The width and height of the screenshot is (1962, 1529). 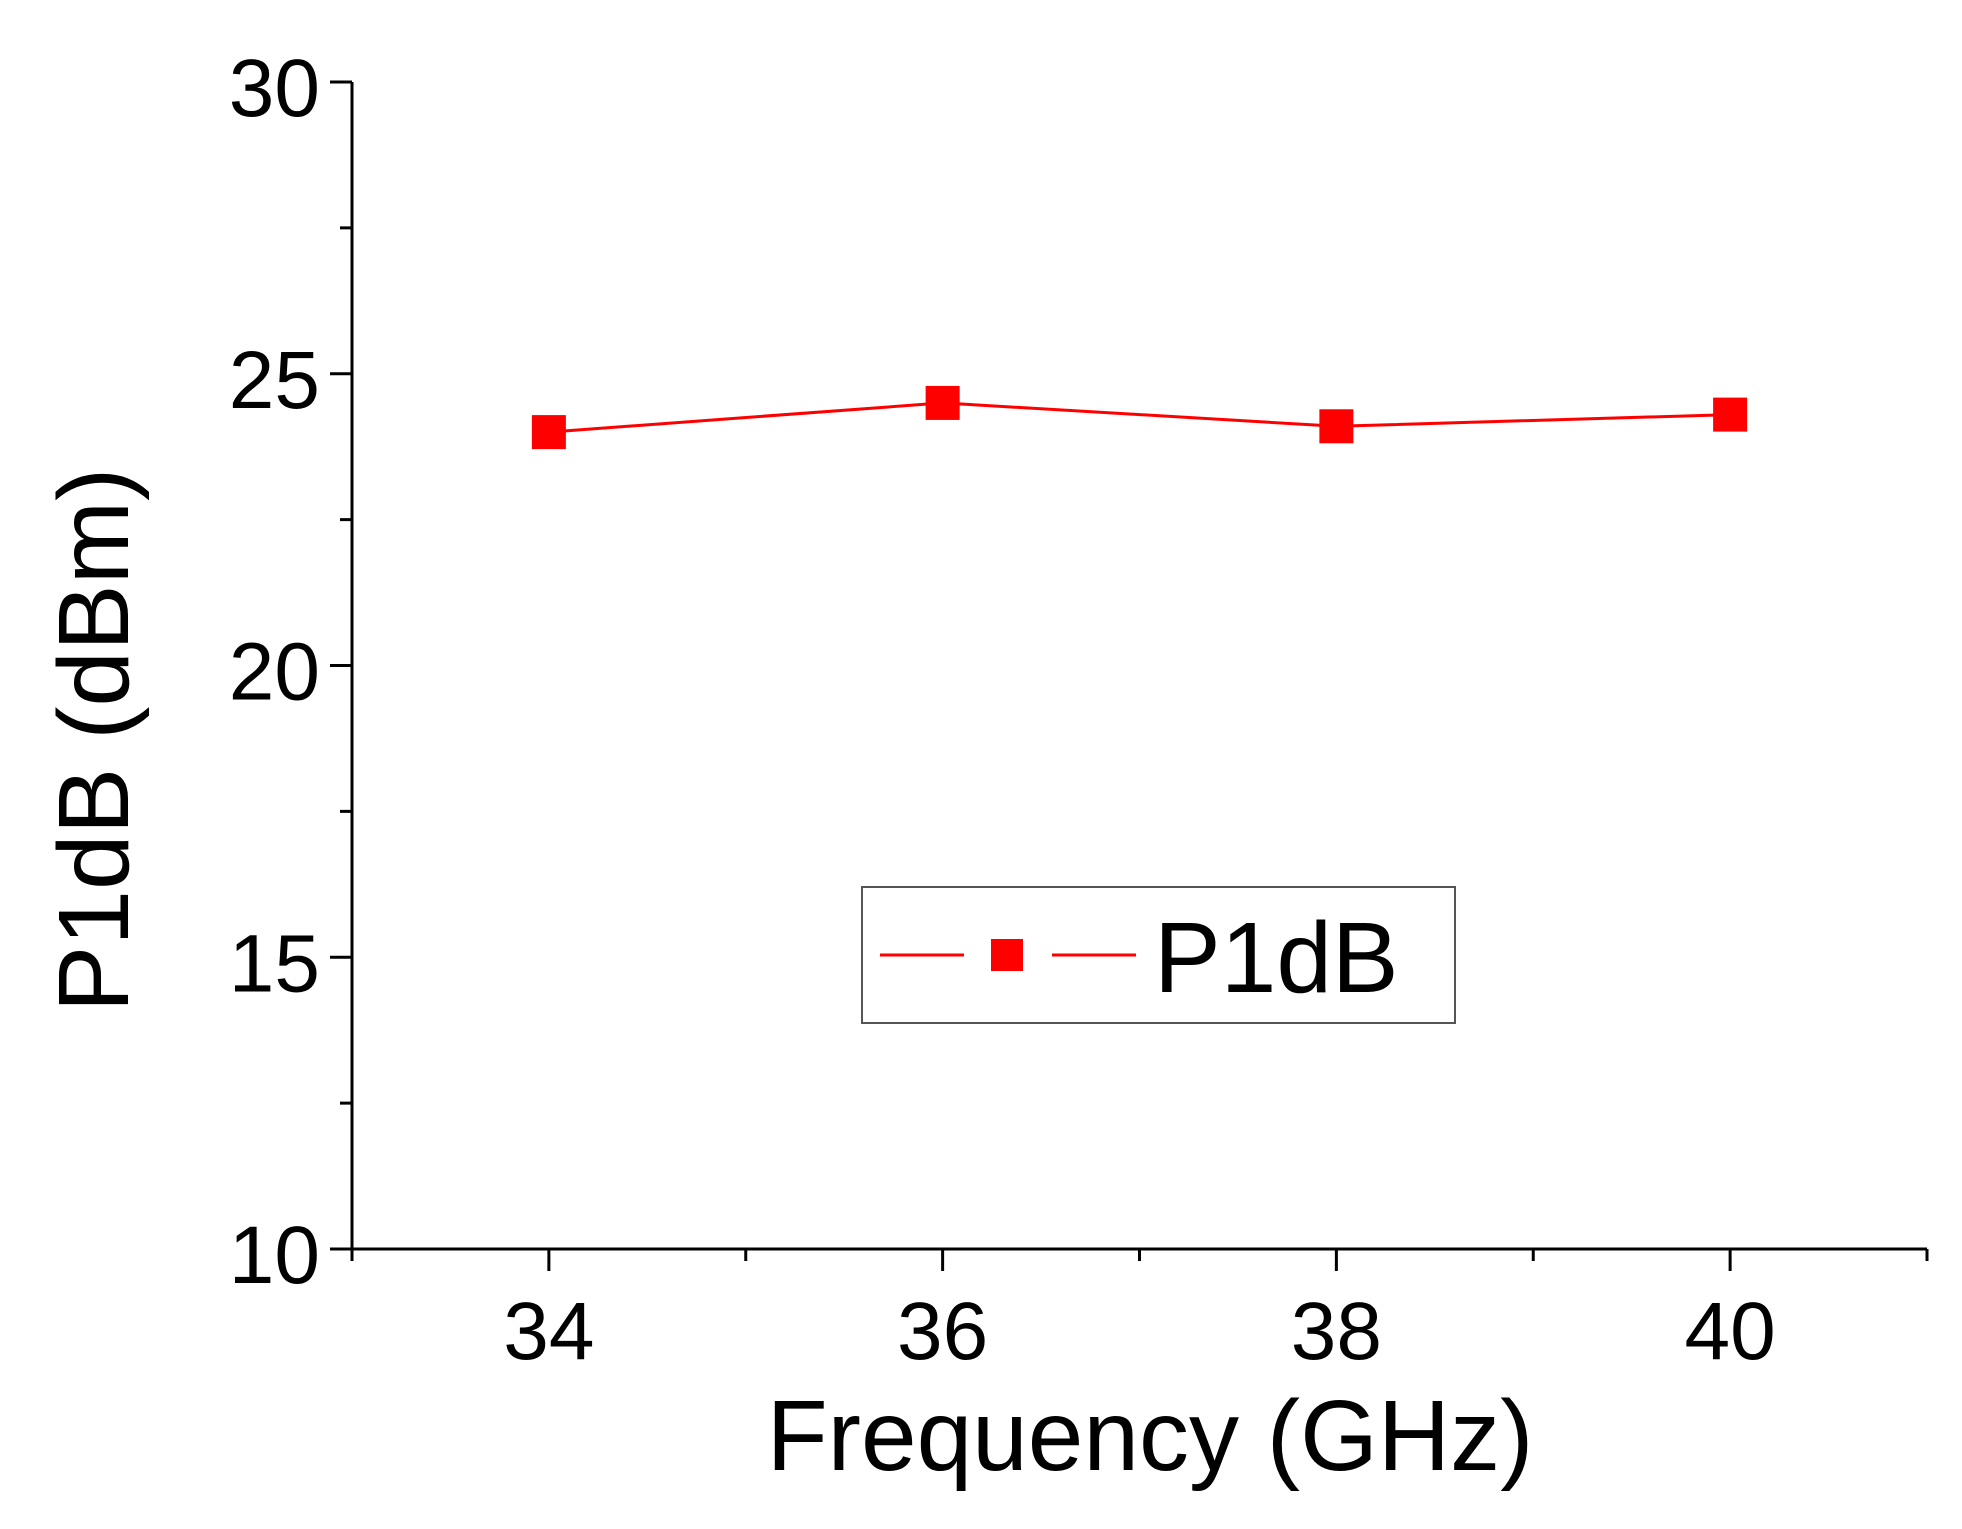 What do you see at coordinates (274, 672) in the screenshot?
I see `y-tick-label: 20` at bounding box center [274, 672].